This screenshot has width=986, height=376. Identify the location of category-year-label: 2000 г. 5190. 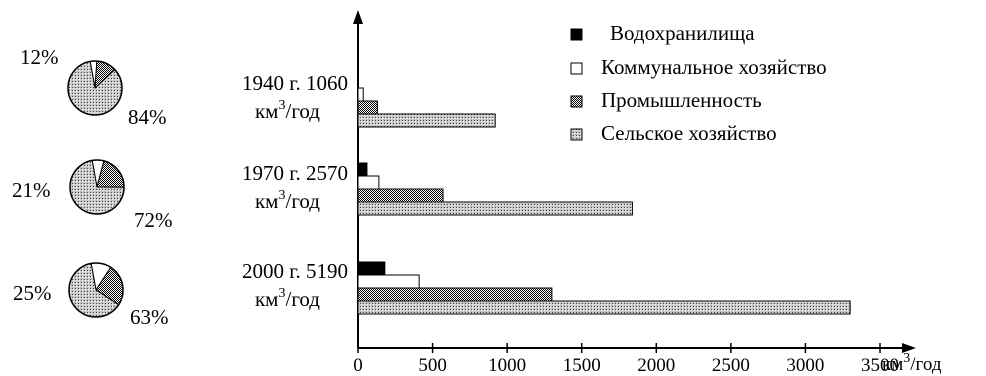
(295, 271).